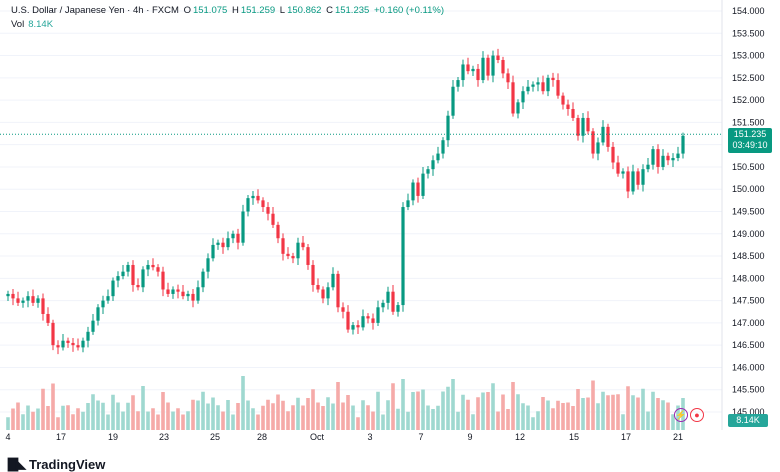  Describe the element at coordinates (748, 256) in the screenshot. I see `price-tick: 148.500` at that location.